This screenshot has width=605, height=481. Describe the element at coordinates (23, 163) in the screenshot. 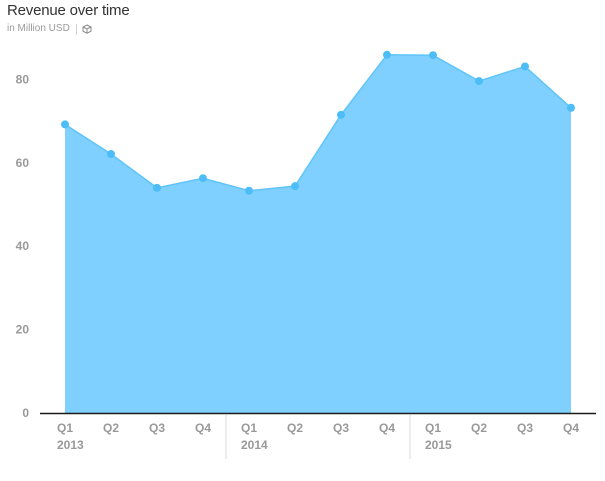

I see `y-tick-label: 60` at that location.